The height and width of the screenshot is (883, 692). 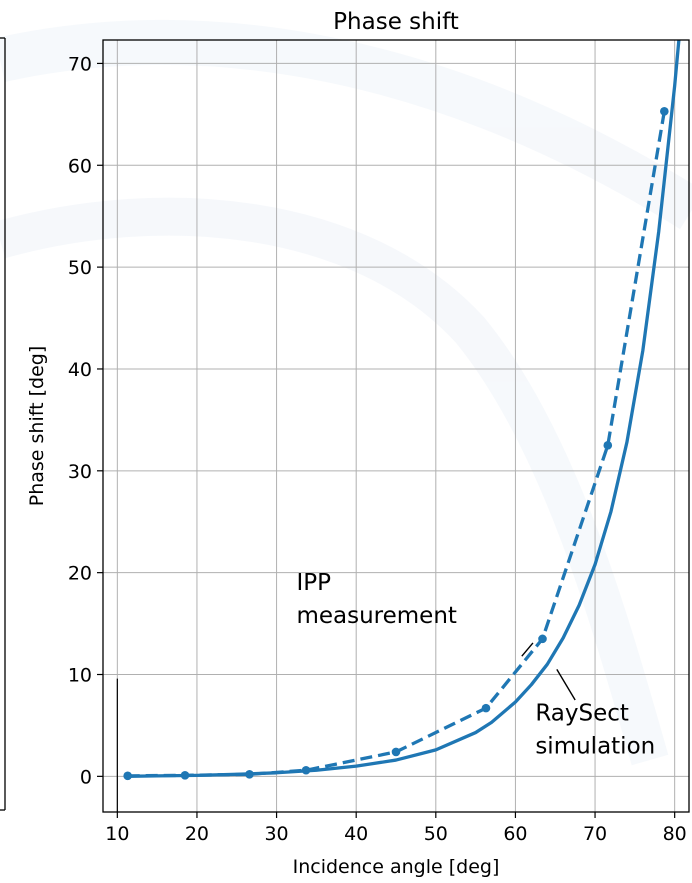 What do you see at coordinates (3, 424) in the screenshot?
I see `neighbor-panel-edge` at bounding box center [3, 424].